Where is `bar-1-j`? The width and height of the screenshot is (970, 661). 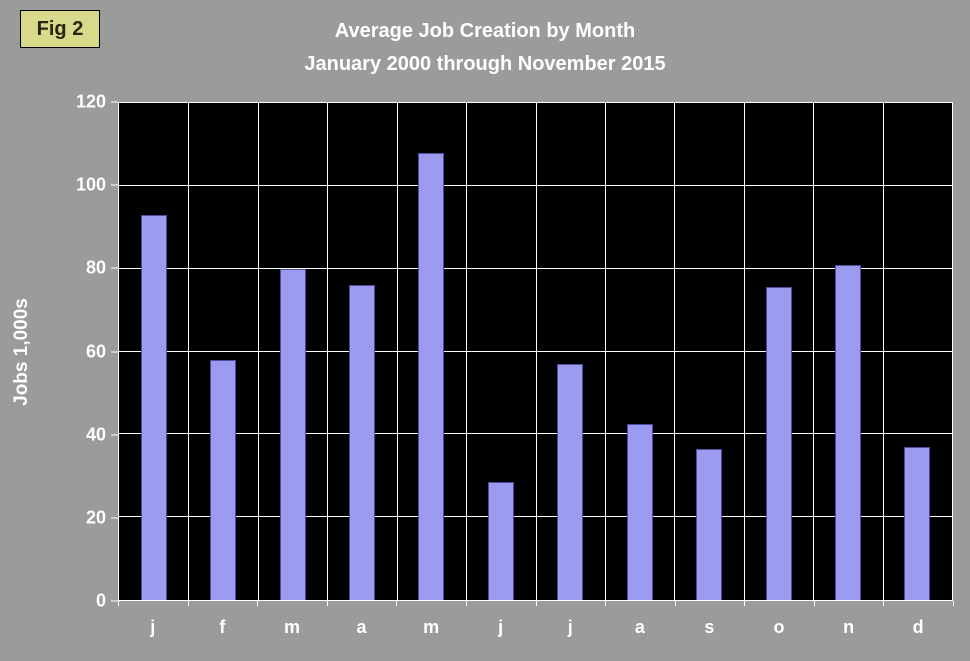 bar-1-j is located at coordinates (153, 407).